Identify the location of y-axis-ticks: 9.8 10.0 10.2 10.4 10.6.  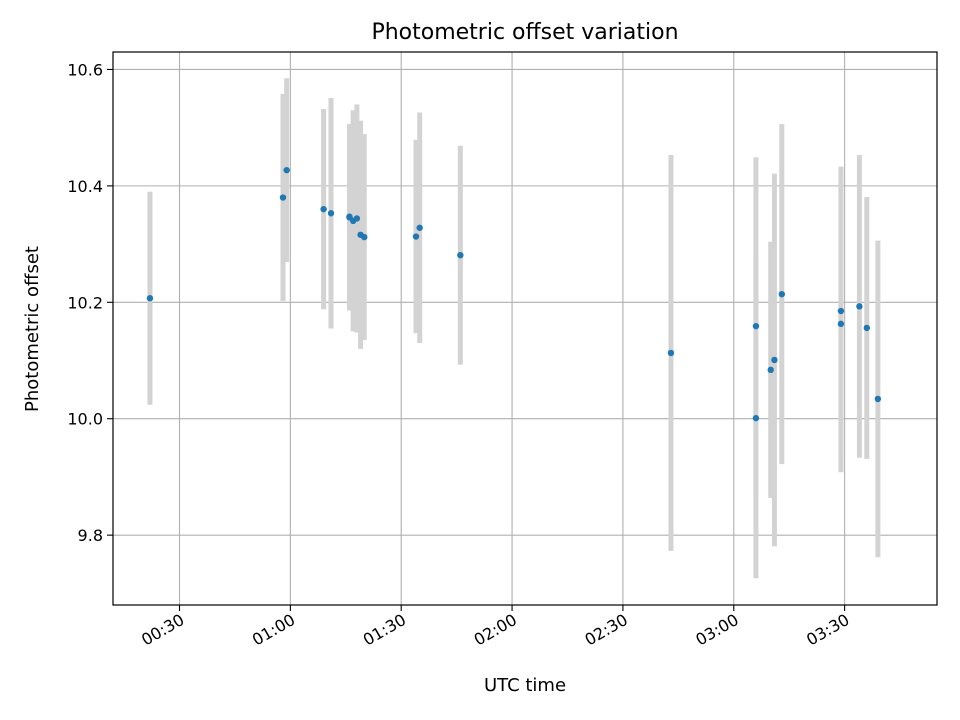
(90, 302).